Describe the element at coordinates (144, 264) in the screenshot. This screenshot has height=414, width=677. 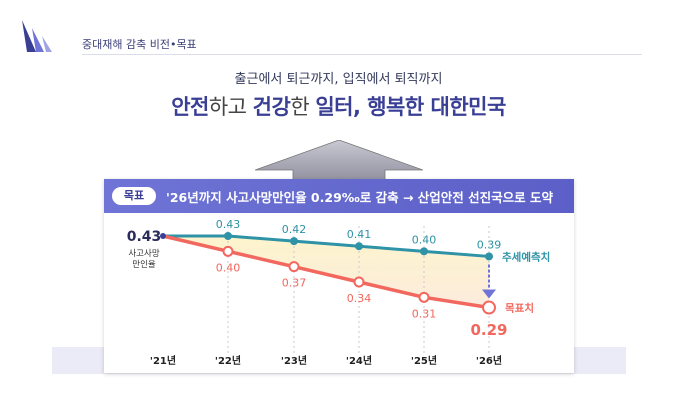
I see `y-axis-label-line2: 만인율` at that location.